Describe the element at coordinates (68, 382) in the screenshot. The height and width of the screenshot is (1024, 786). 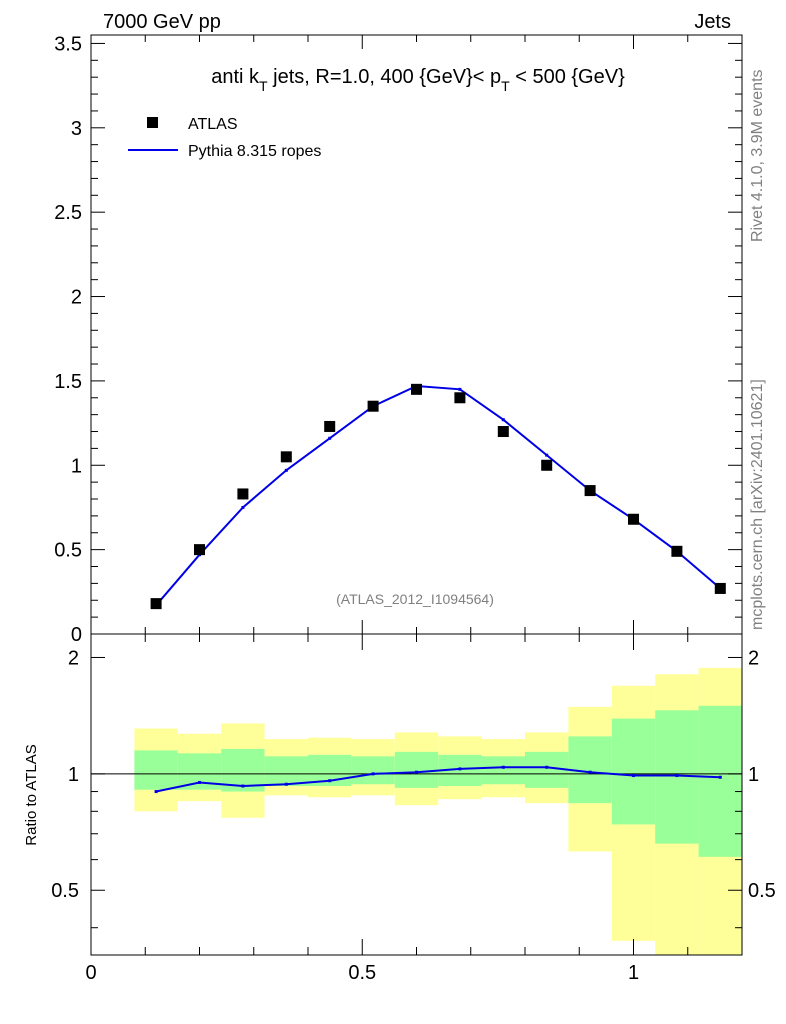
I see `main-y-tick-label: 1.5` at that location.